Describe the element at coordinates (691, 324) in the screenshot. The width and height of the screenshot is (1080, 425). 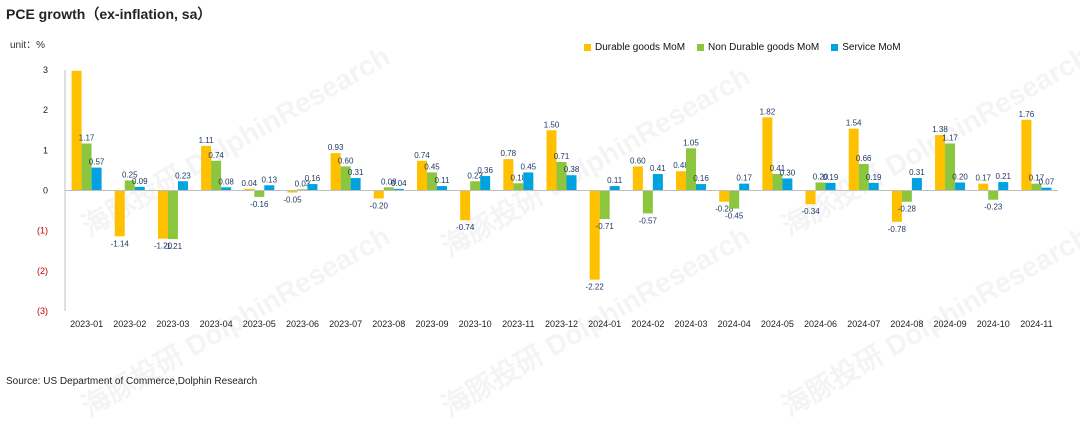
I see `x-tick-label: 2024-03` at that location.